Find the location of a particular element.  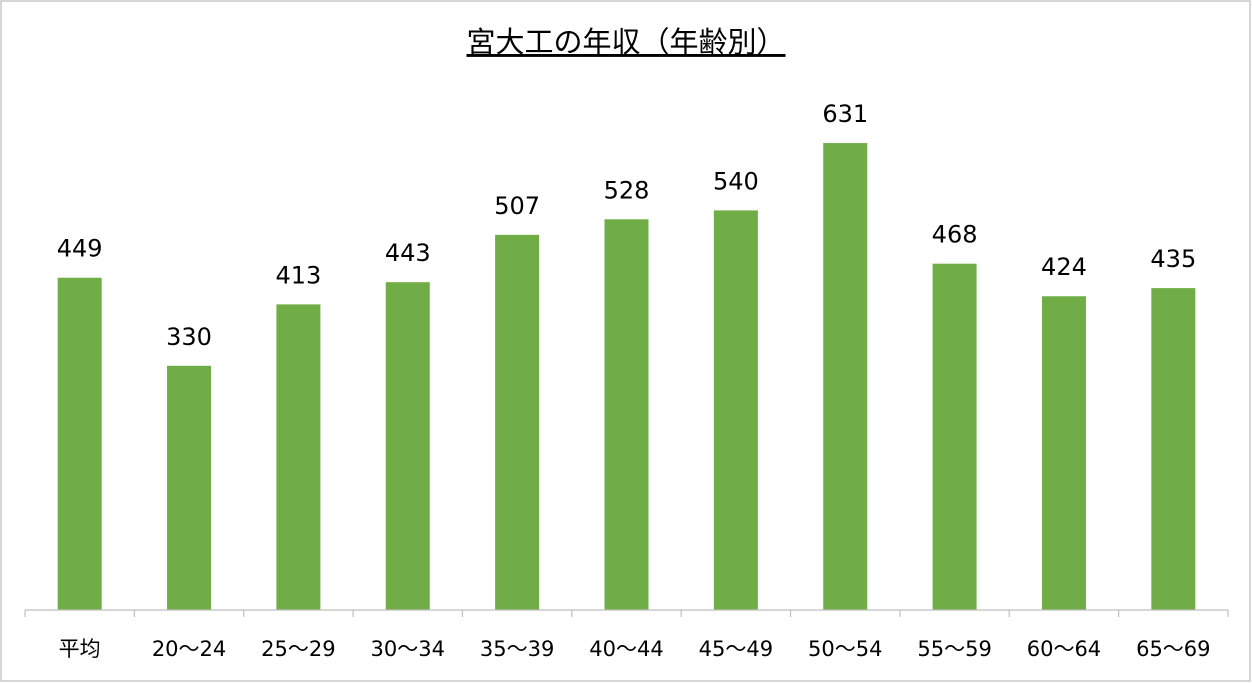

x-tick-label: 55〜59 is located at coordinates (954, 649).